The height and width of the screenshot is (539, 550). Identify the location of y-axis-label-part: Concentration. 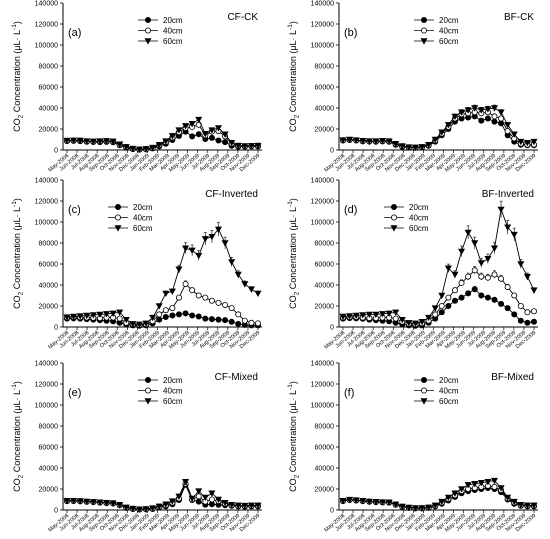
(293, 85).